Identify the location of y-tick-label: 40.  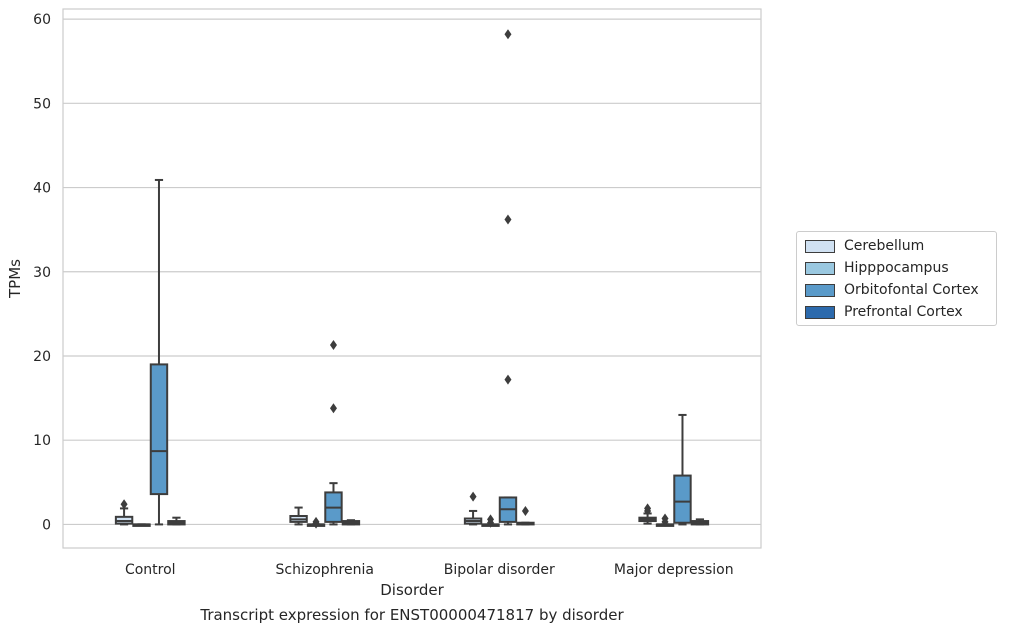
(42, 189).